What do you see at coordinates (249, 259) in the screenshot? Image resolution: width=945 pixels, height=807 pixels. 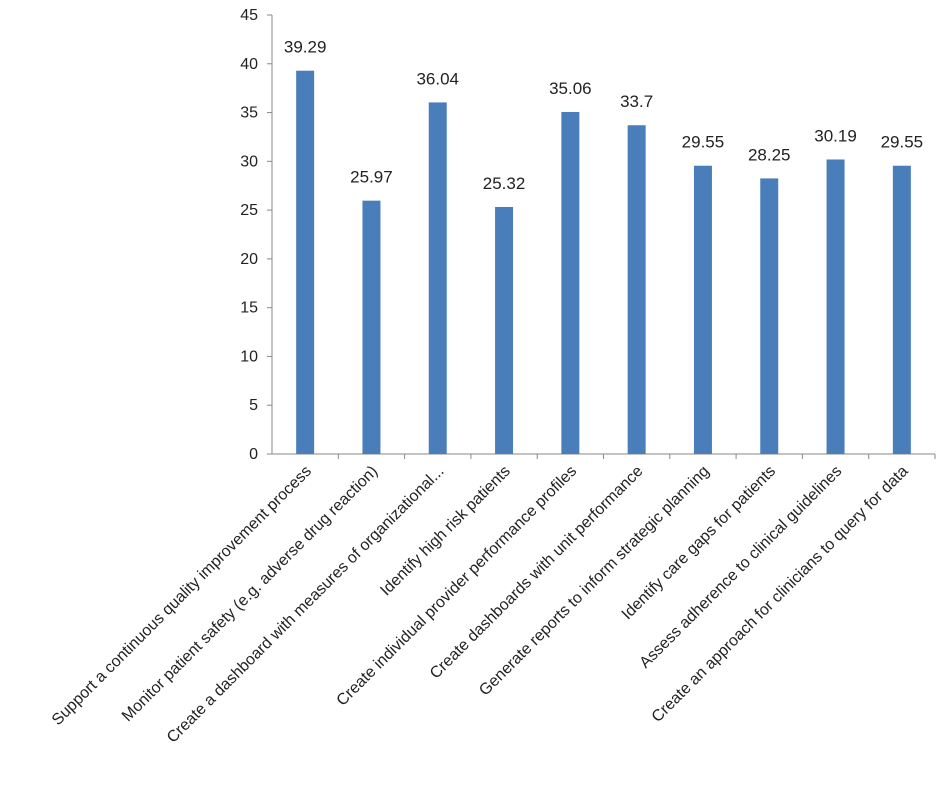 I see `y-tick-label: 20` at bounding box center [249, 259].